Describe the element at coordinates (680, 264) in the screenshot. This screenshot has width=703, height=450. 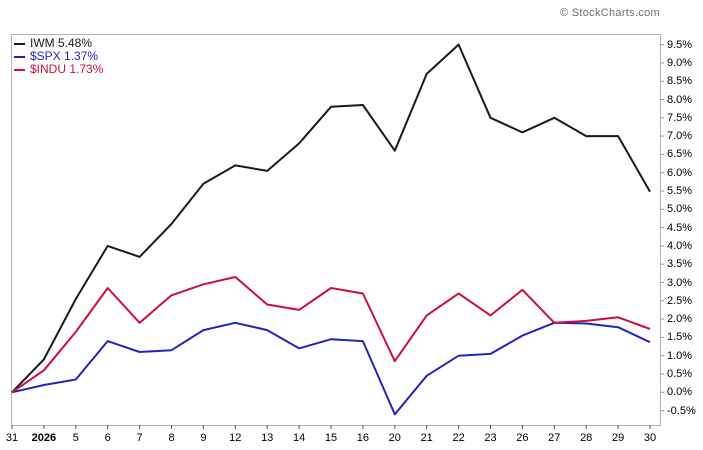
I see `y-axis-tick-label: 3.5%` at that location.